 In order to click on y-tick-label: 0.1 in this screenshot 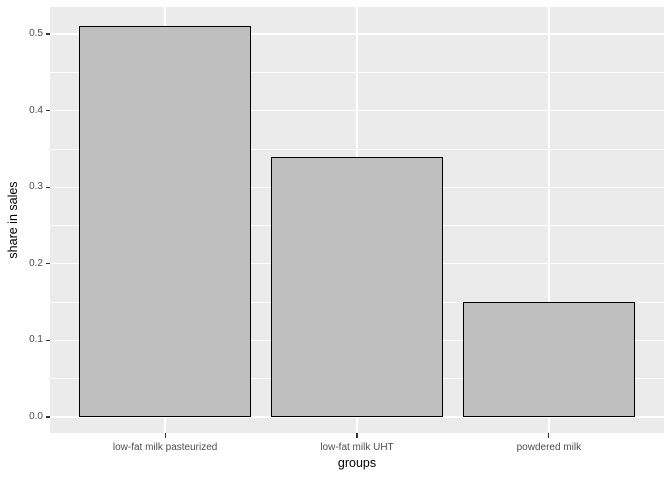, I will do `click(36, 340)`.